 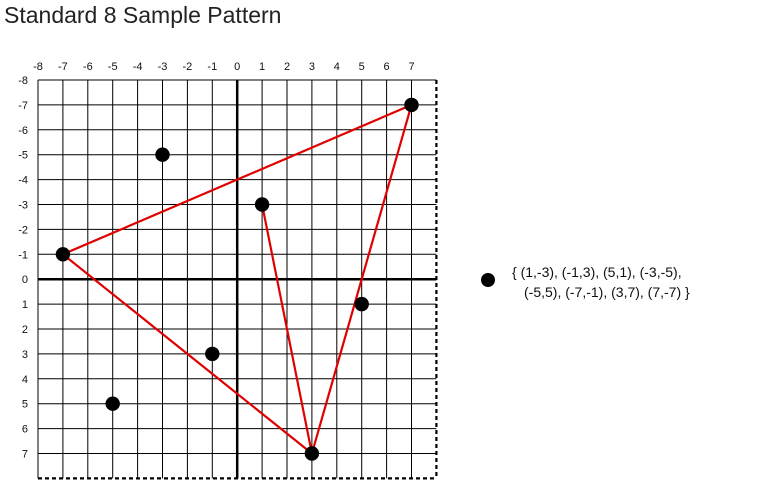 I want to click on x-tick-label: -7, so click(x=63, y=67).